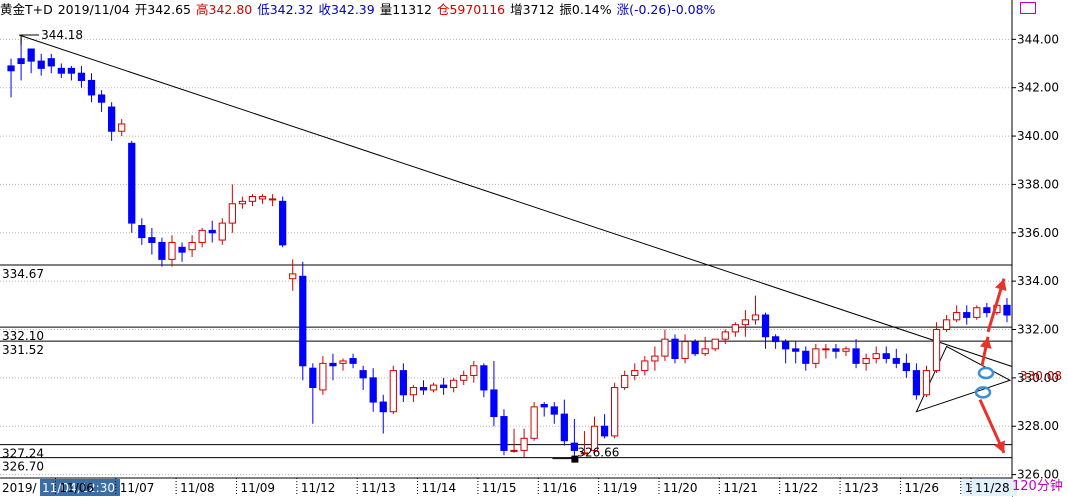  I want to click on level-label: 331.52, so click(23, 350).